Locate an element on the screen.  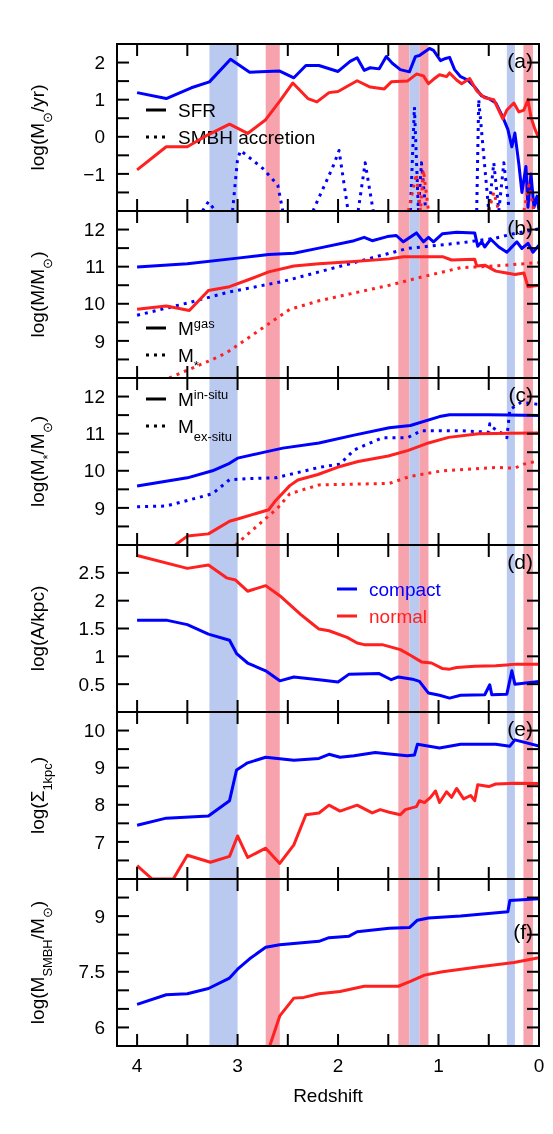
y-tick-label: 6 is located at coordinates (99, 1028).